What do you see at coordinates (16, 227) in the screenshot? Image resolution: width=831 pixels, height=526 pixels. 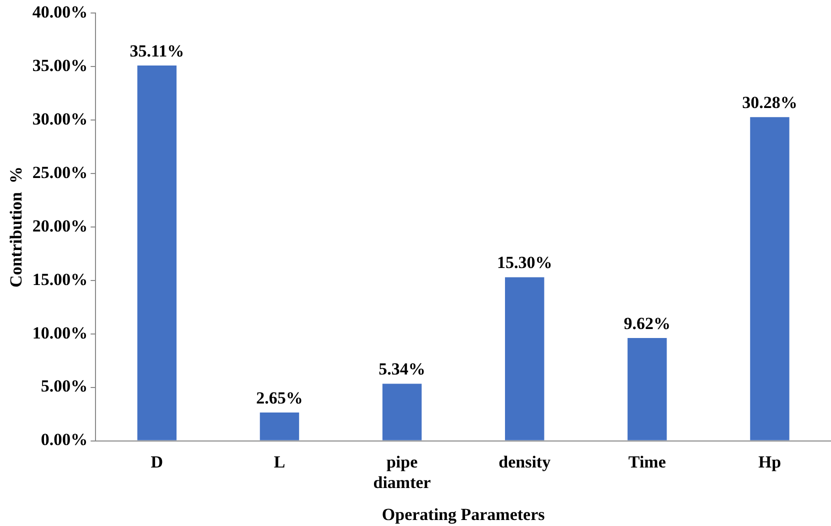 I see `y-axis-title: Contribution %` at bounding box center [16, 227].